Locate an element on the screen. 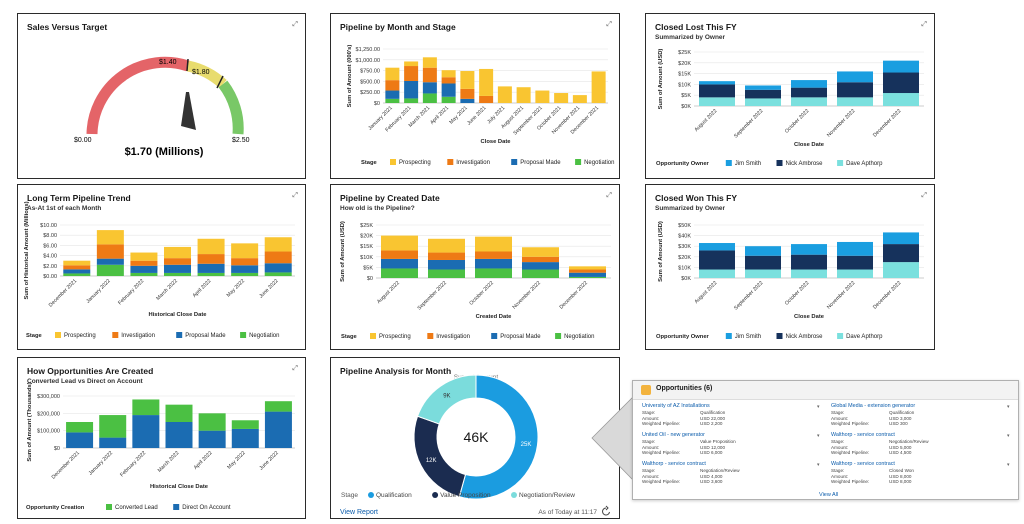 The width and height of the screenshot is (1024, 524). refresh-icon is located at coordinates (606, 510).